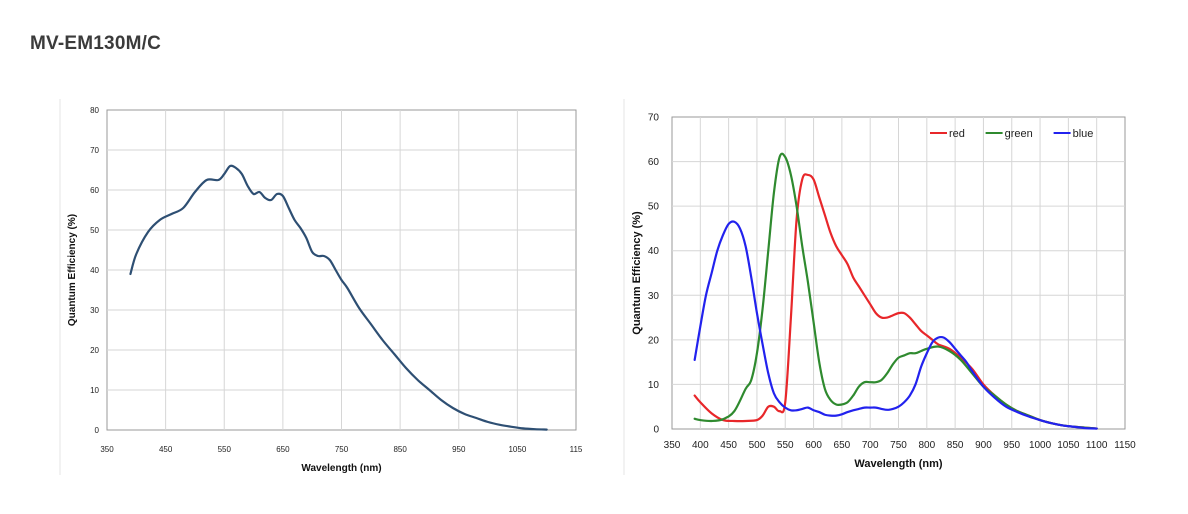 This screenshot has width=1188, height=514. I want to click on page-title: MV-EM130M/C, so click(96, 43).